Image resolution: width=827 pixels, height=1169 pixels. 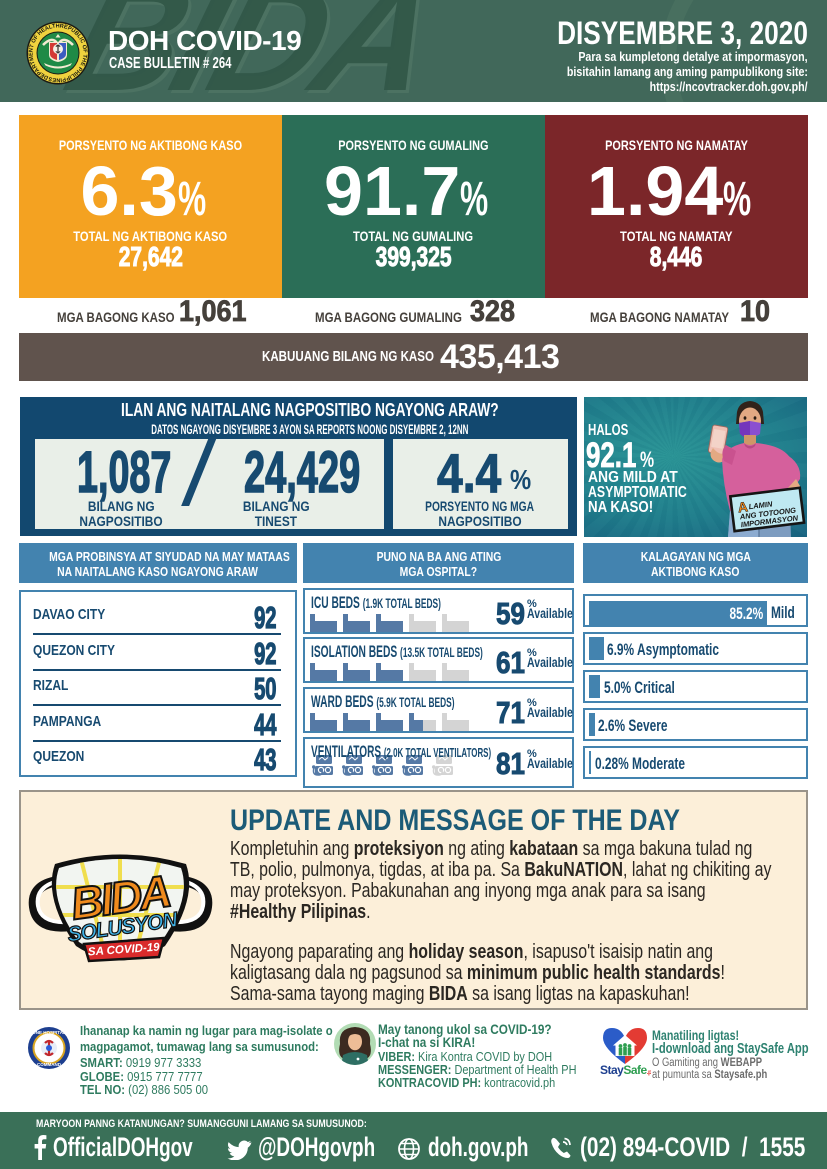 I want to click on svg-text: SA COVID-19, so click(x=124, y=949).